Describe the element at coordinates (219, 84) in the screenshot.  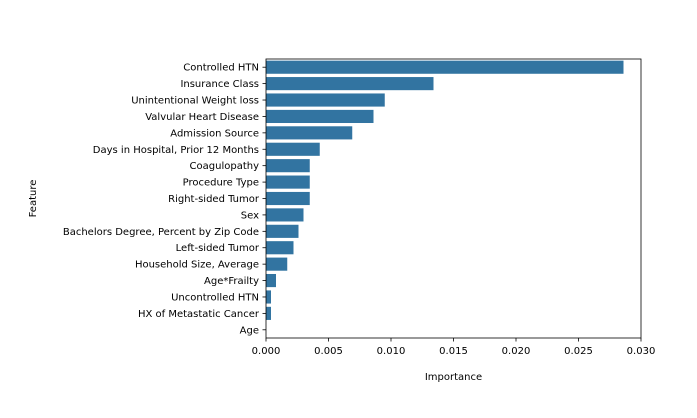
I see `y-tick-label: Insurance Class` at that location.